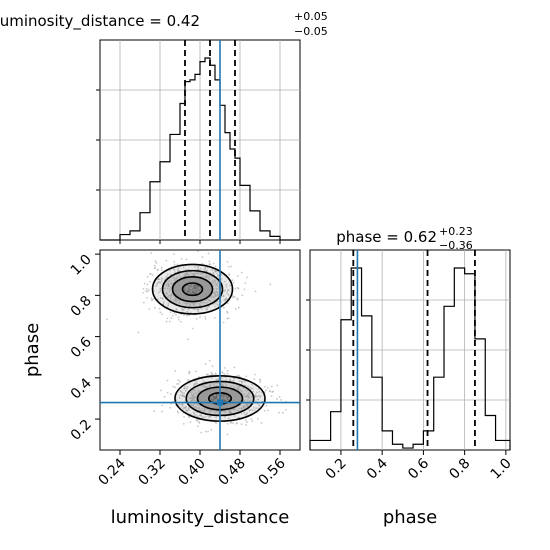 This screenshot has height=550, width=550. What do you see at coordinates (459, 469) in the screenshot?
I see `phase-xtick-label-3: 0.8` at bounding box center [459, 469].